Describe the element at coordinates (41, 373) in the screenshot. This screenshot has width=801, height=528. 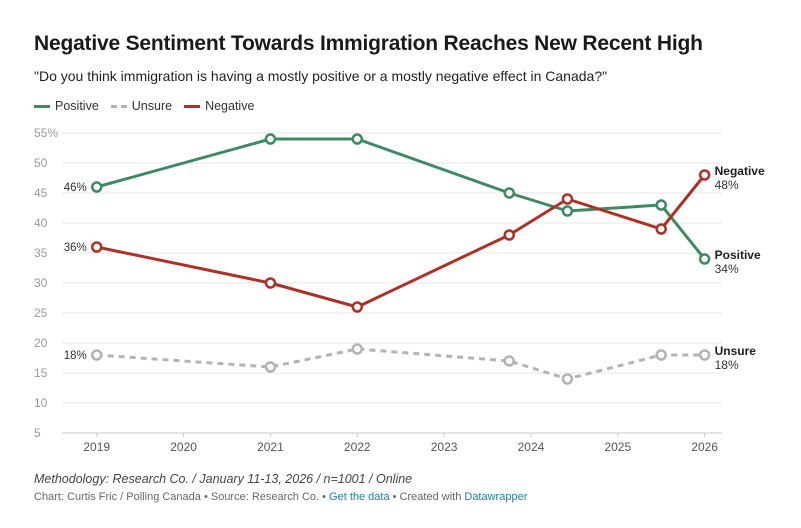
I see `y-tick-label: 15` at that location.